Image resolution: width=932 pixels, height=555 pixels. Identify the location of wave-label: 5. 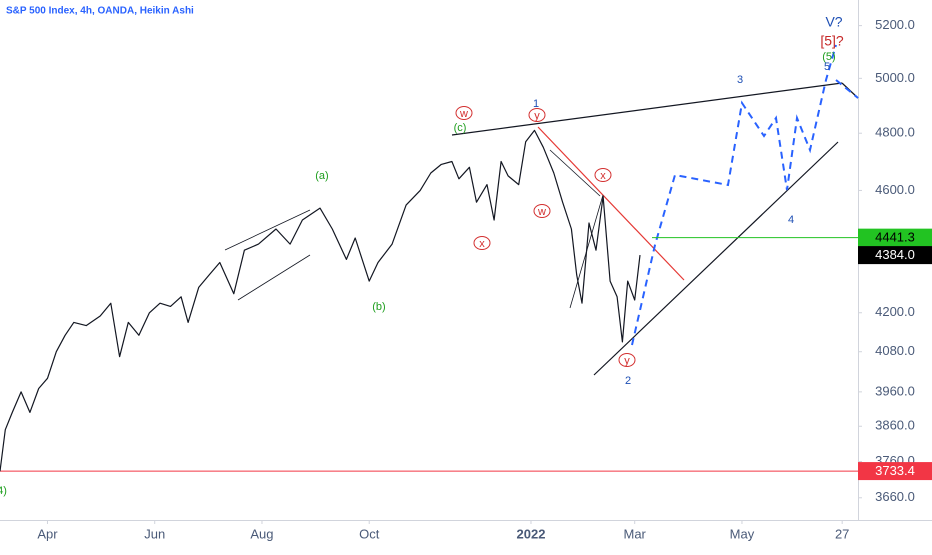
(827, 67).